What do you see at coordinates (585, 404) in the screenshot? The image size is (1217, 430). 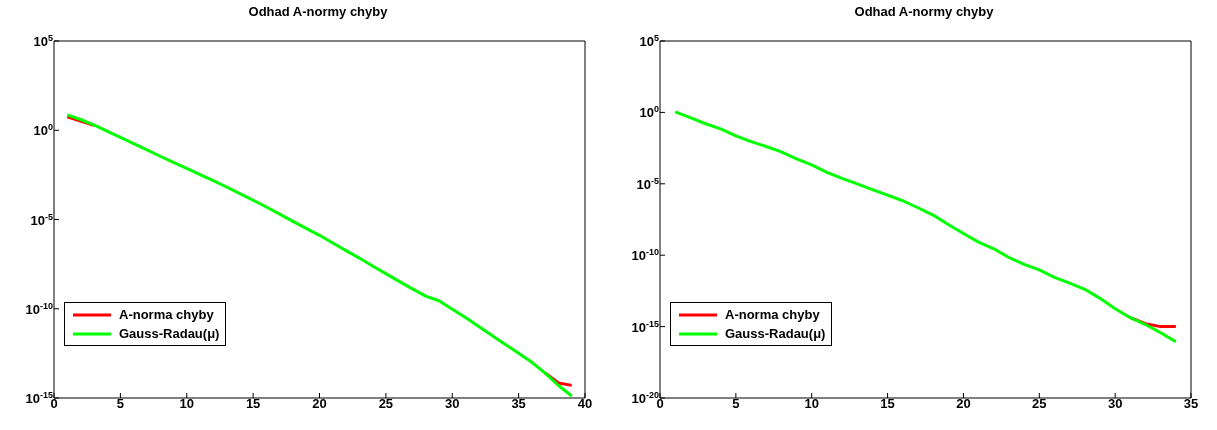 I see `x-tick-label: 40` at bounding box center [585, 404].